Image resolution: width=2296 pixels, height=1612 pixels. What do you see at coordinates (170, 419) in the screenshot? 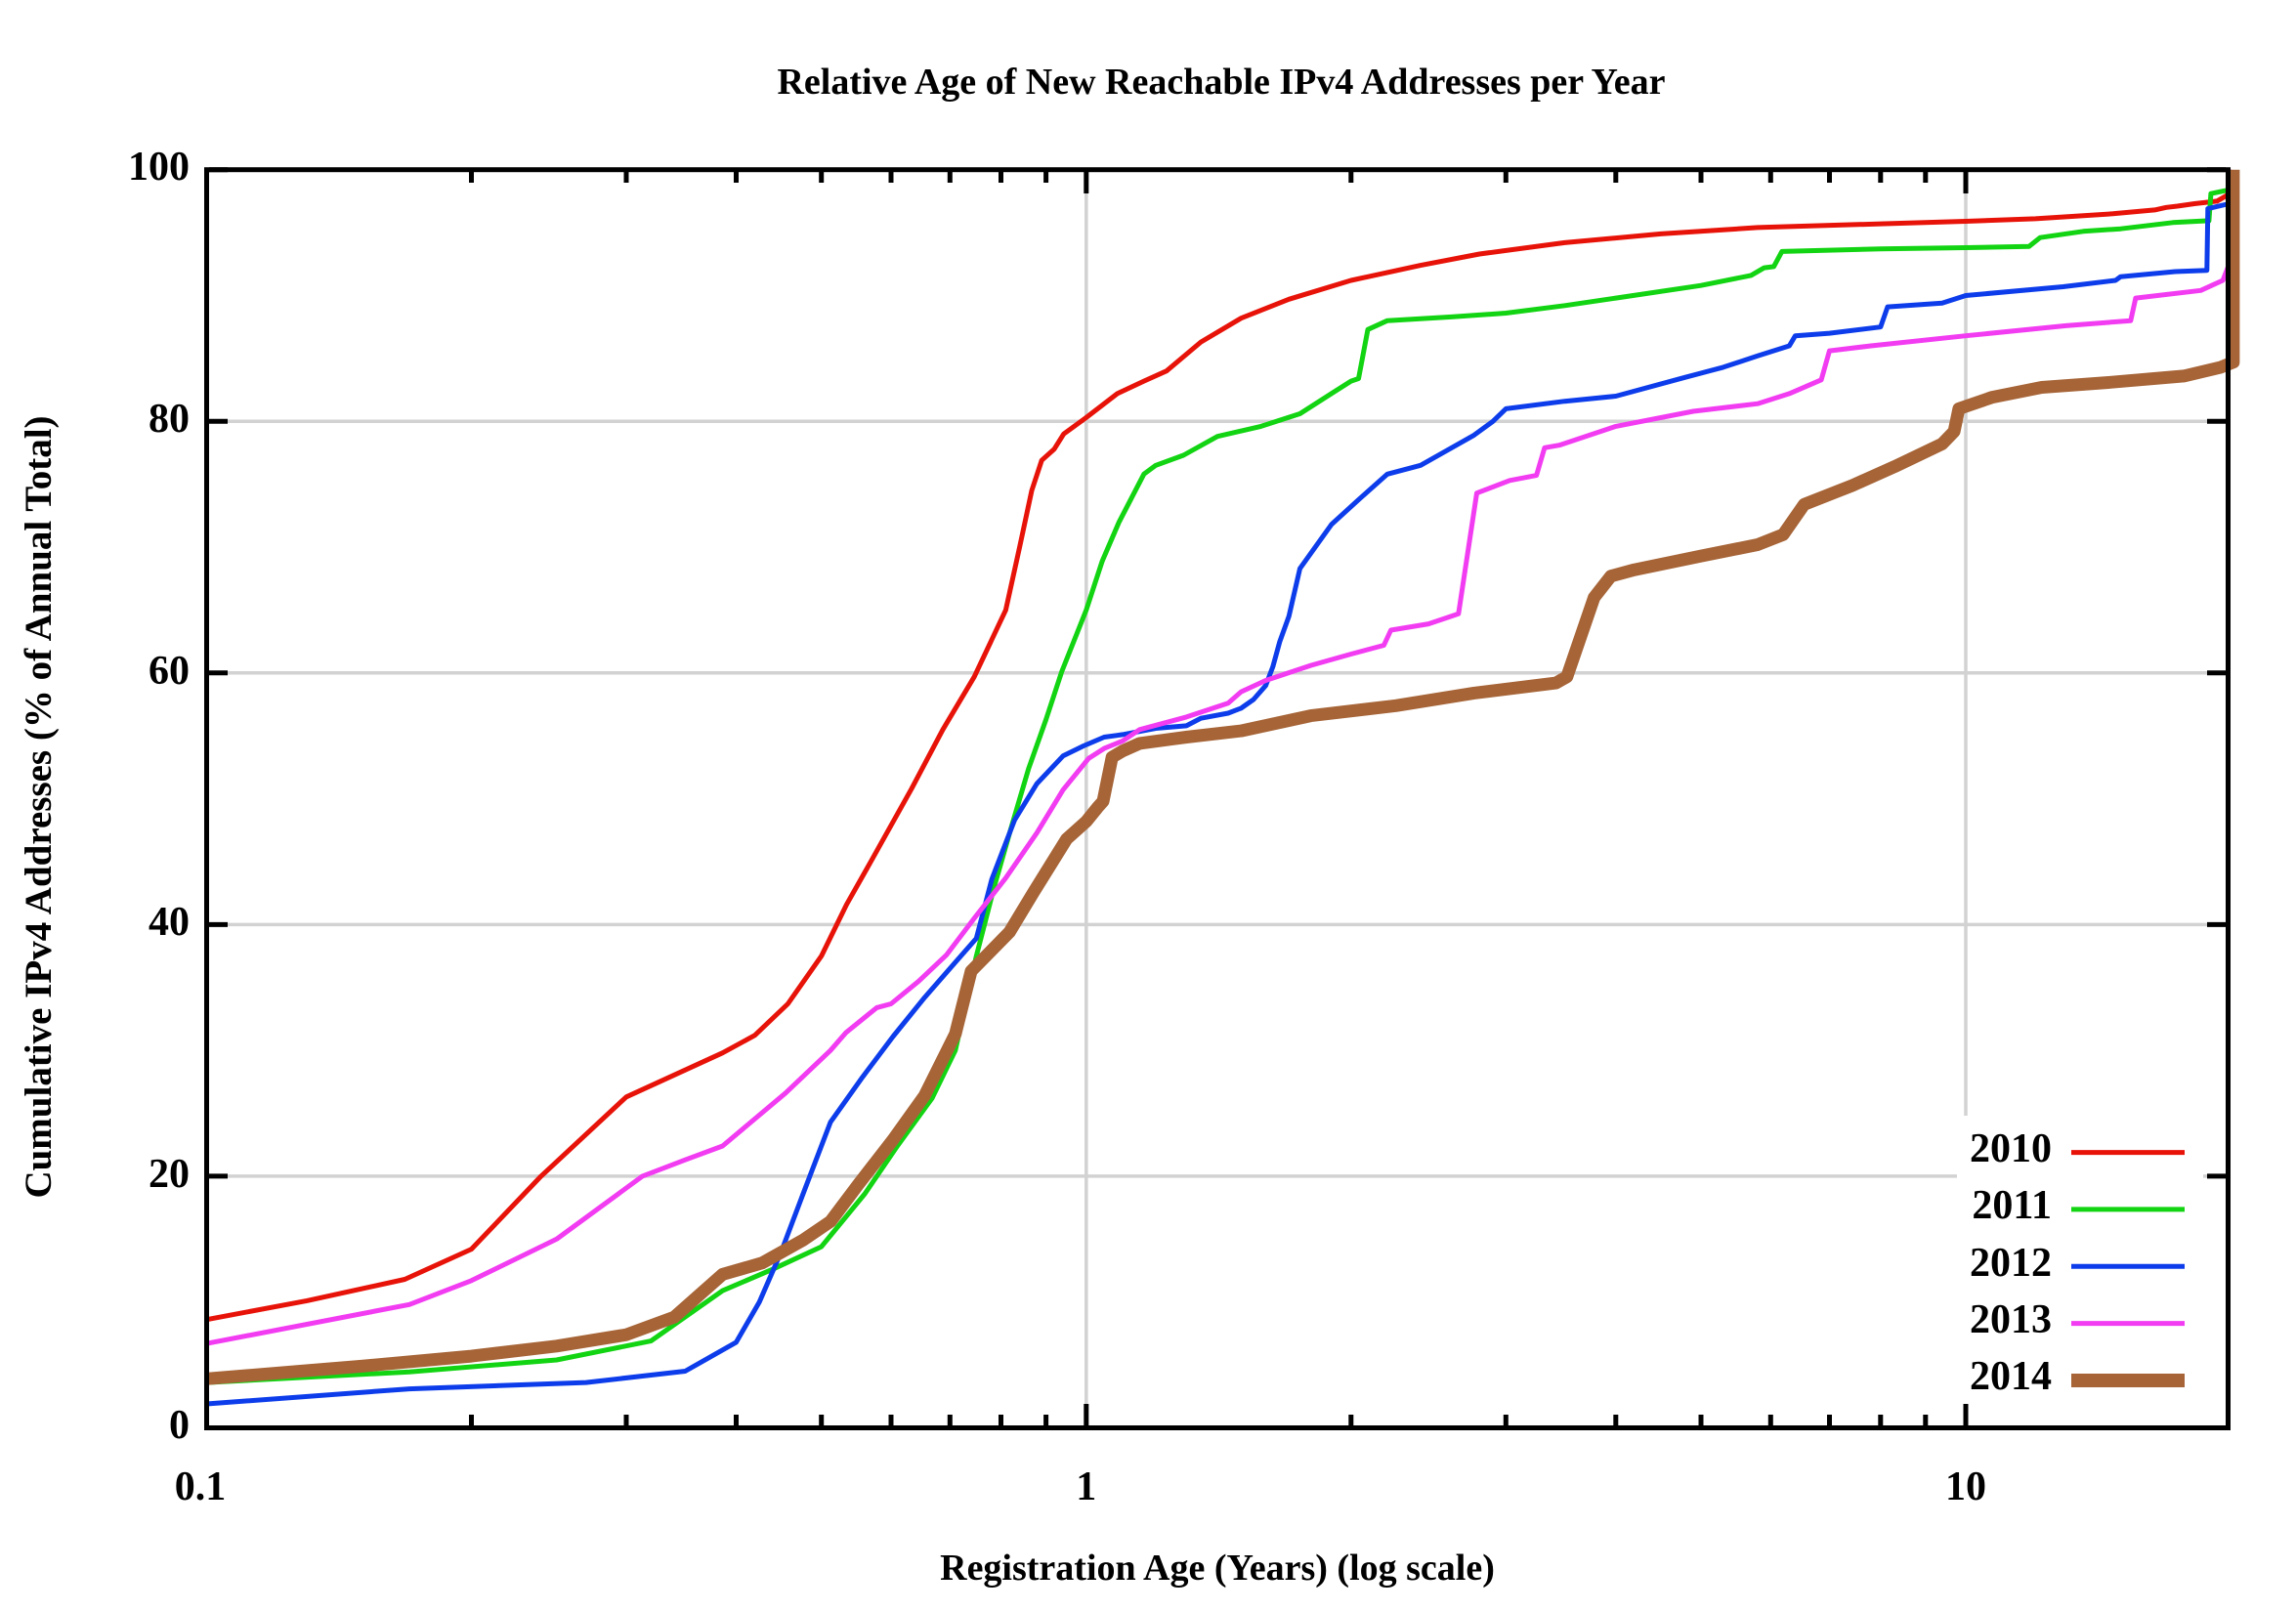
I see `svg-text: 80` at bounding box center [170, 419].